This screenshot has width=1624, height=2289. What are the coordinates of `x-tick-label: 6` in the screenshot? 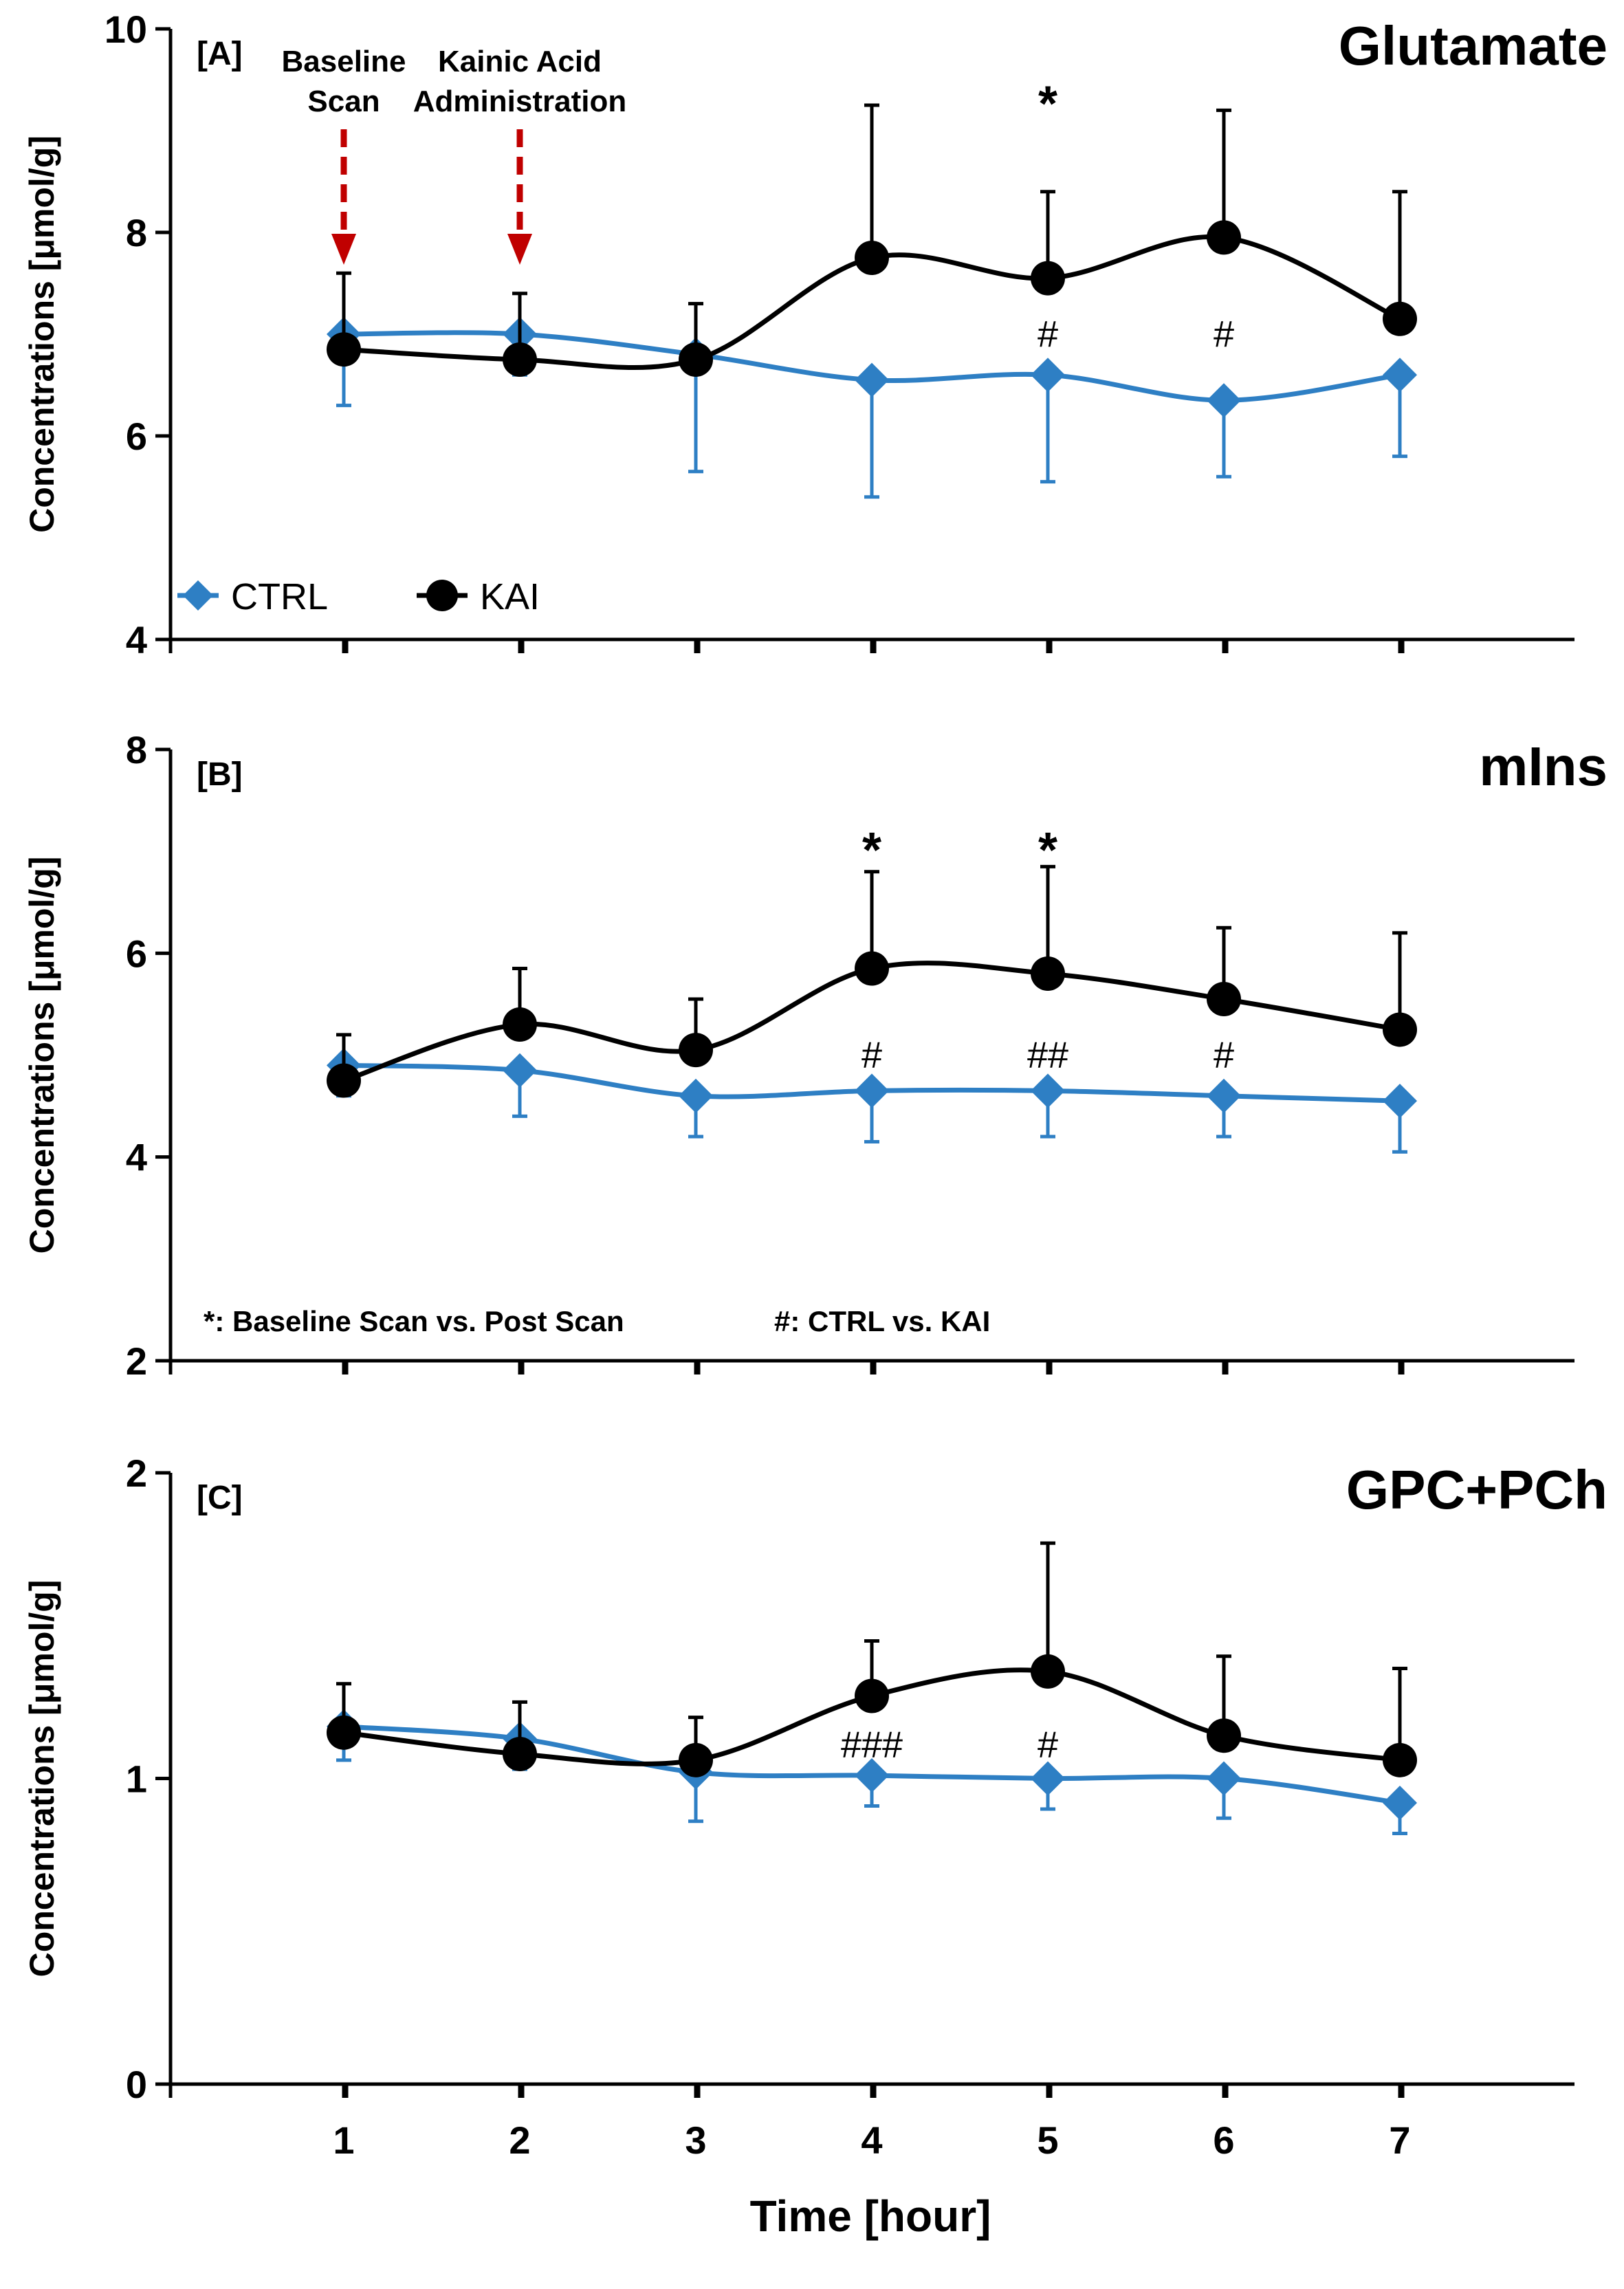 It's located at (1223, 2140).